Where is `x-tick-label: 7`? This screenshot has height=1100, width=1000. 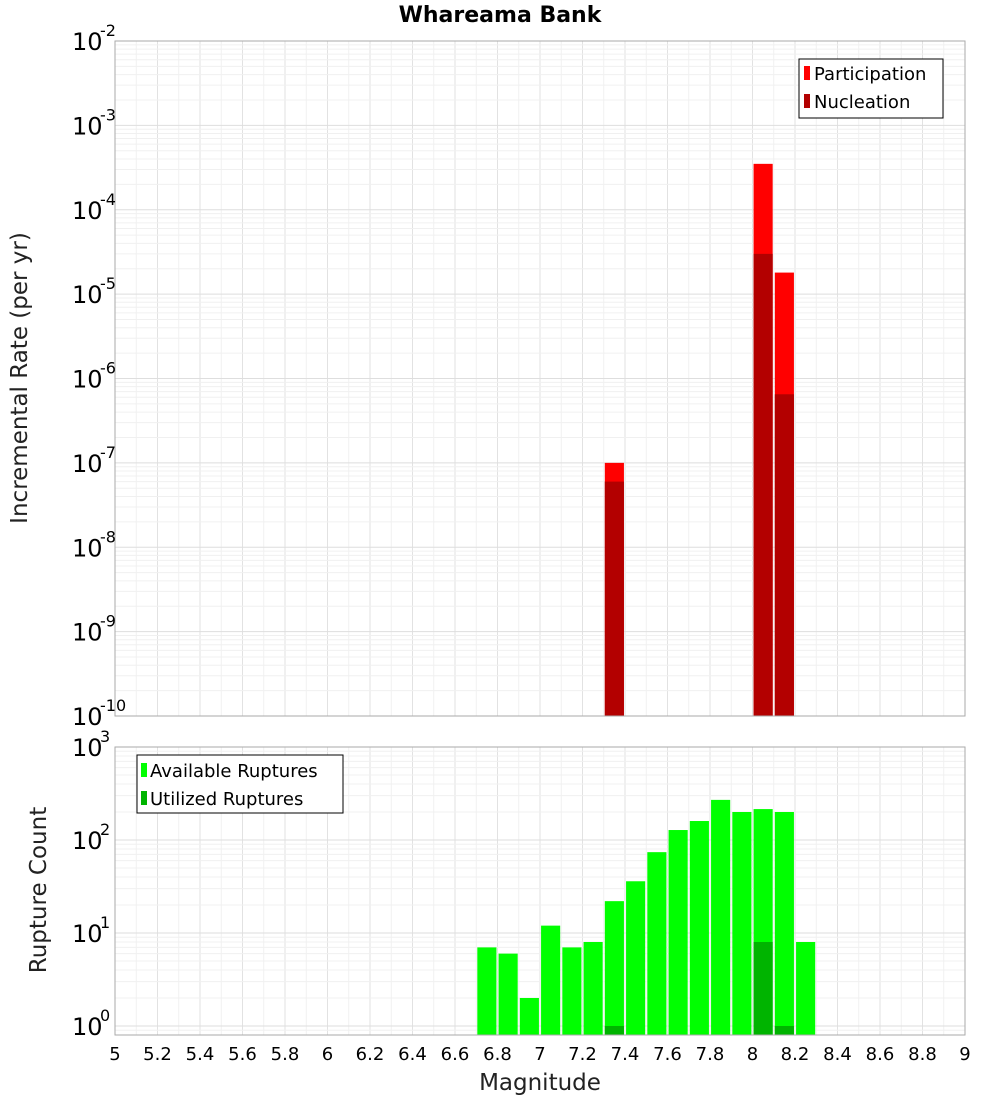 x-tick-label: 7 is located at coordinates (539, 1054).